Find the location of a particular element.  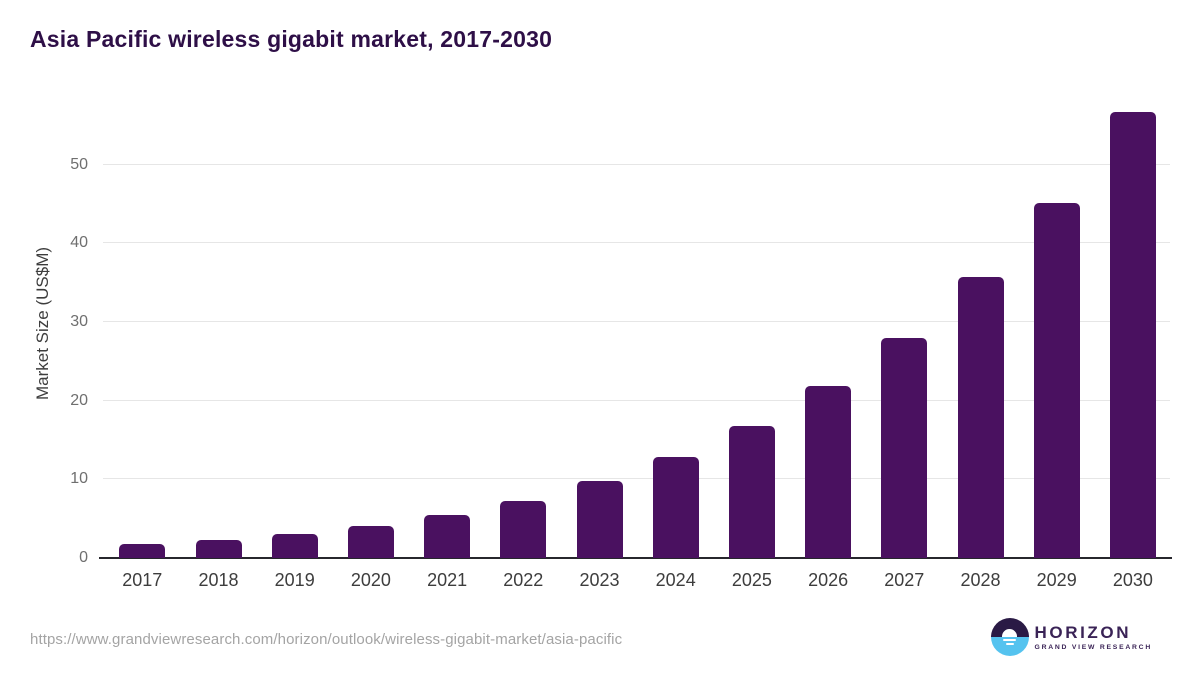

bar-2025 is located at coordinates (751, 491).